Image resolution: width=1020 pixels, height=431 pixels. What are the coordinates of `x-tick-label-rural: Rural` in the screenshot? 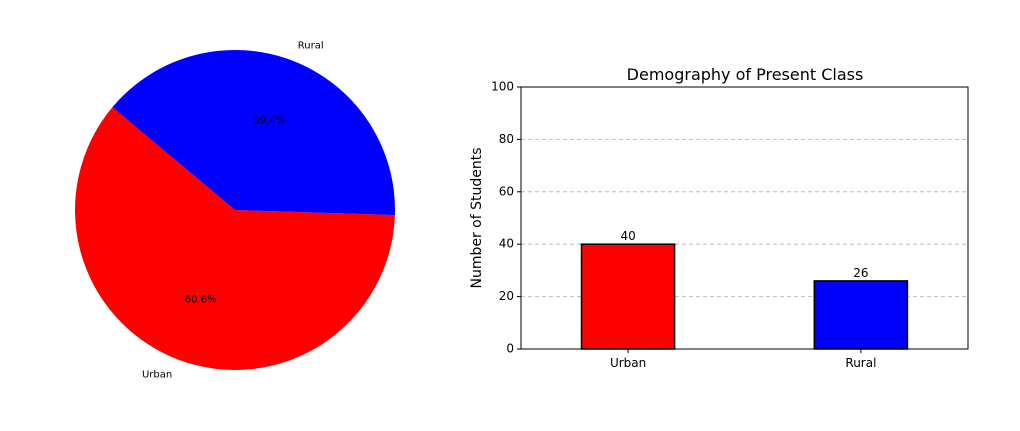 It's located at (860, 363).